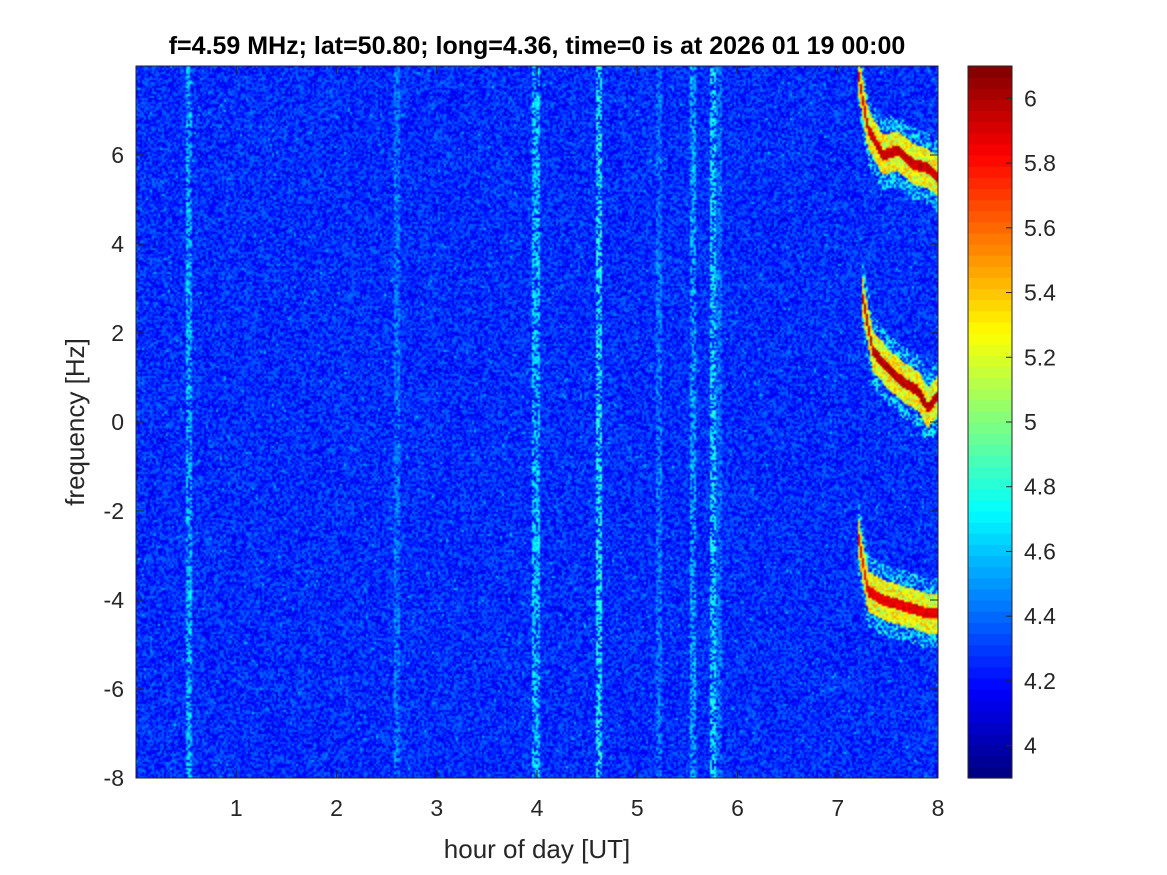 The image size is (1167, 875). Describe the element at coordinates (1040, 163) in the screenshot. I see `colorbar-tick-label: 5.8` at that location.